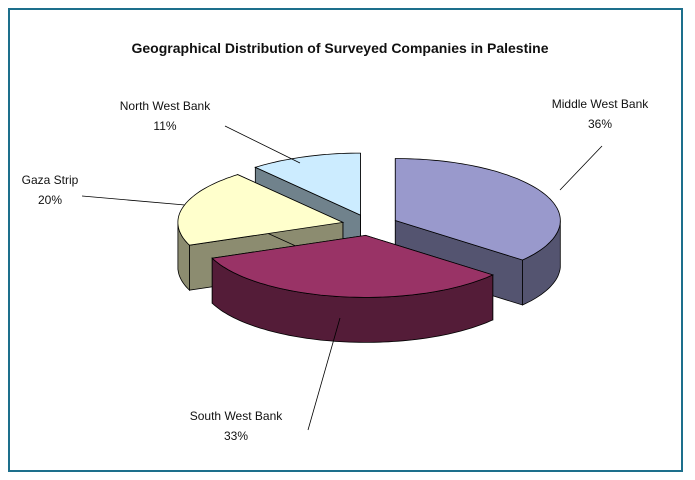  What do you see at coordinates (600, 124) in the screenshot?
I see `data-label-value: 36%` at bounding box center [600, 124].